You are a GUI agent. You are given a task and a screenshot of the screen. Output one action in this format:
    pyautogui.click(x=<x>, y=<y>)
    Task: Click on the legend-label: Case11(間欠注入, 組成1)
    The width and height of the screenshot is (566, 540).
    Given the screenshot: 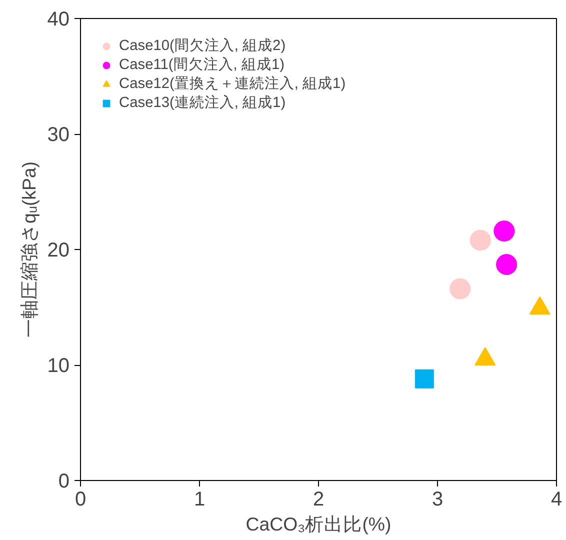 What is the action you would take?
    pyautogui.click(x=201, y=65)
    